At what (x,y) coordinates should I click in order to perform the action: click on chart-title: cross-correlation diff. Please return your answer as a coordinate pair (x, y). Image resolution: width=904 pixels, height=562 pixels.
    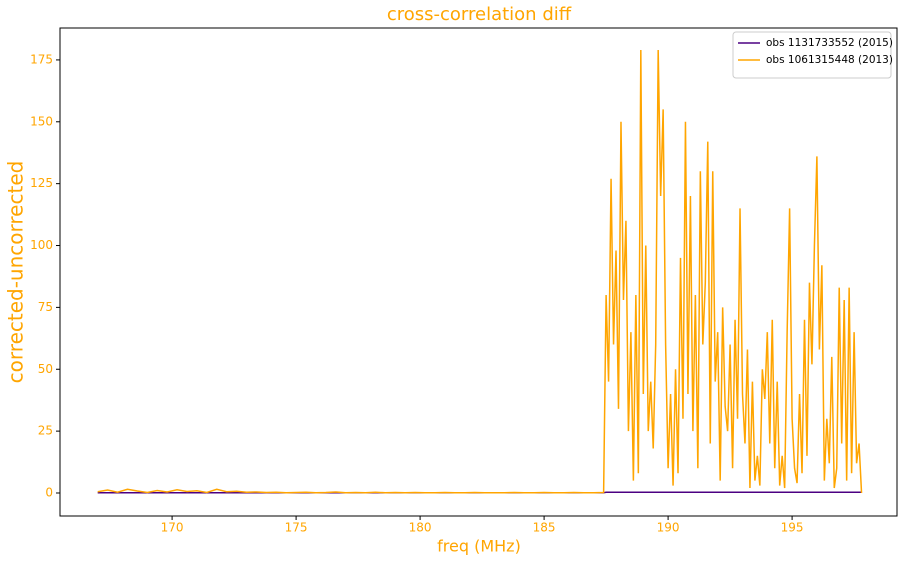
    Looking at the image, I should click on (479, 14).